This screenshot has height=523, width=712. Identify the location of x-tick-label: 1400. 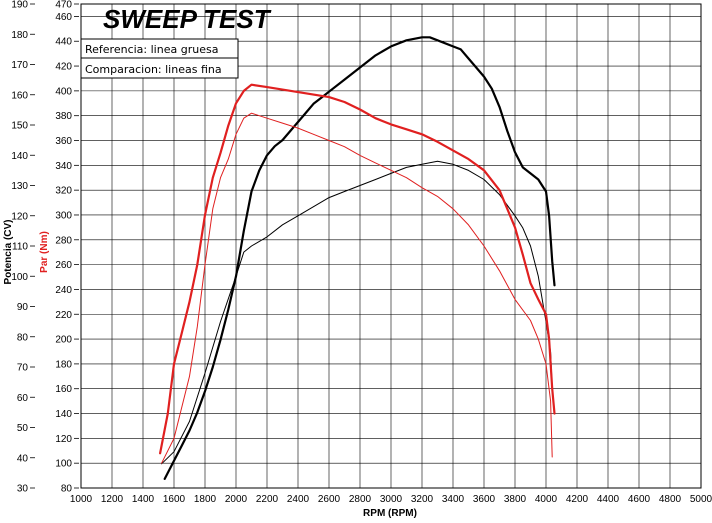
(143, 499).